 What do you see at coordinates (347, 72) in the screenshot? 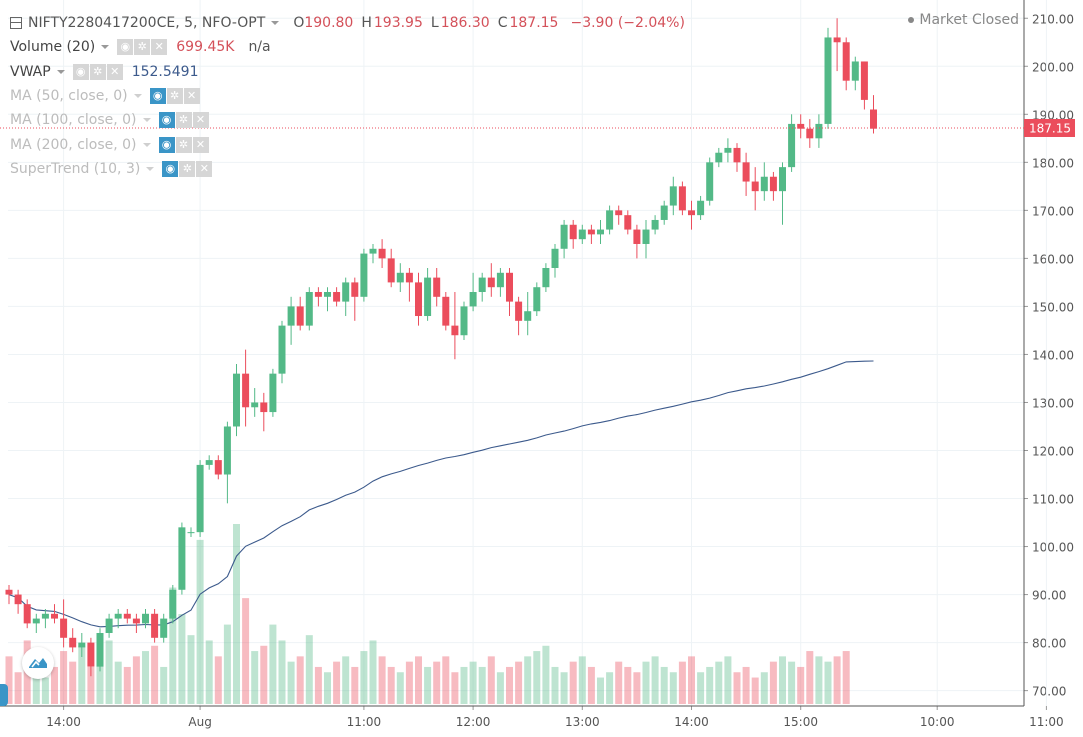
I see `indicator-vwap: VWAP ◉ ✲ ✕ 152.5491` at bounding box center [347, 72].